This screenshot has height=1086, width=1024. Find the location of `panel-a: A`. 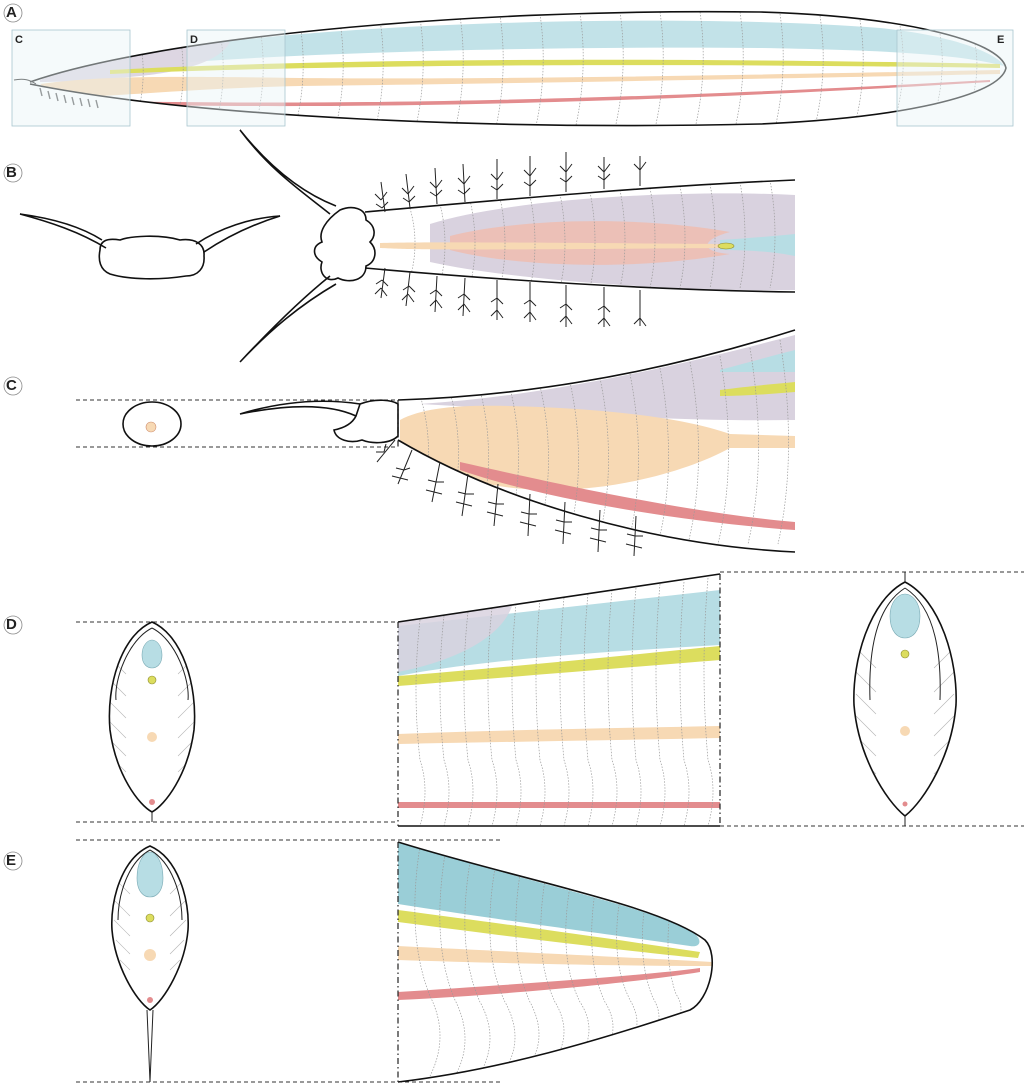

panel-a: A is located at coordinates (508, 65).